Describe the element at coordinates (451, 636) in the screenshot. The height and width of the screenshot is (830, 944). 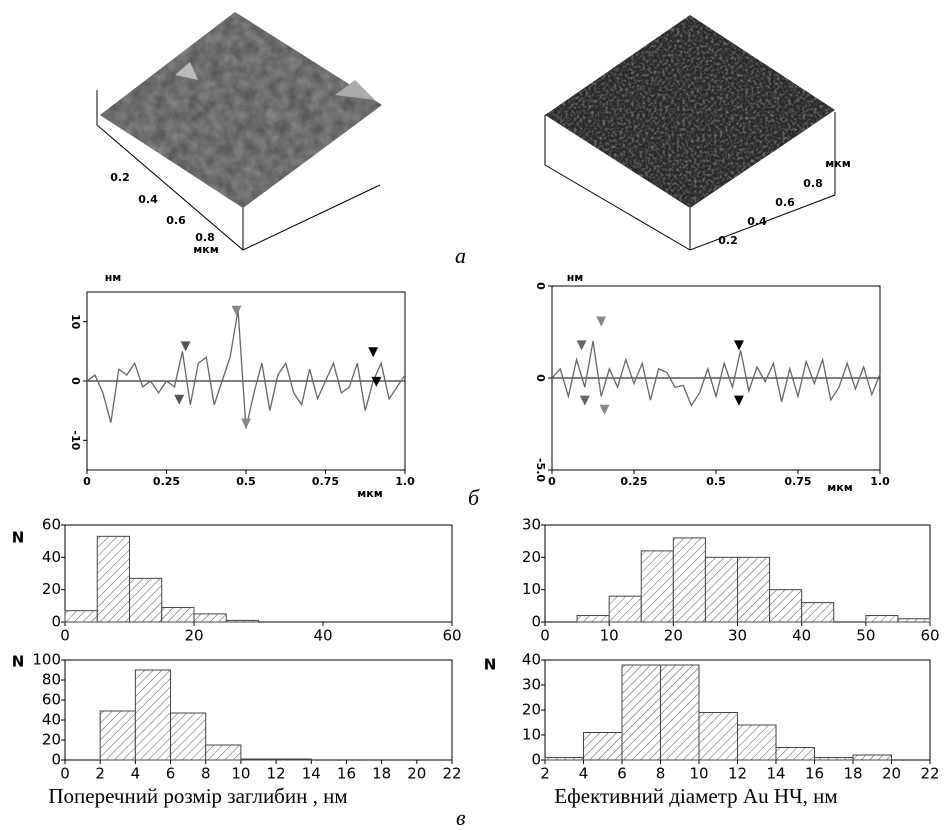
I see `x-tick-label: 60` at that location.